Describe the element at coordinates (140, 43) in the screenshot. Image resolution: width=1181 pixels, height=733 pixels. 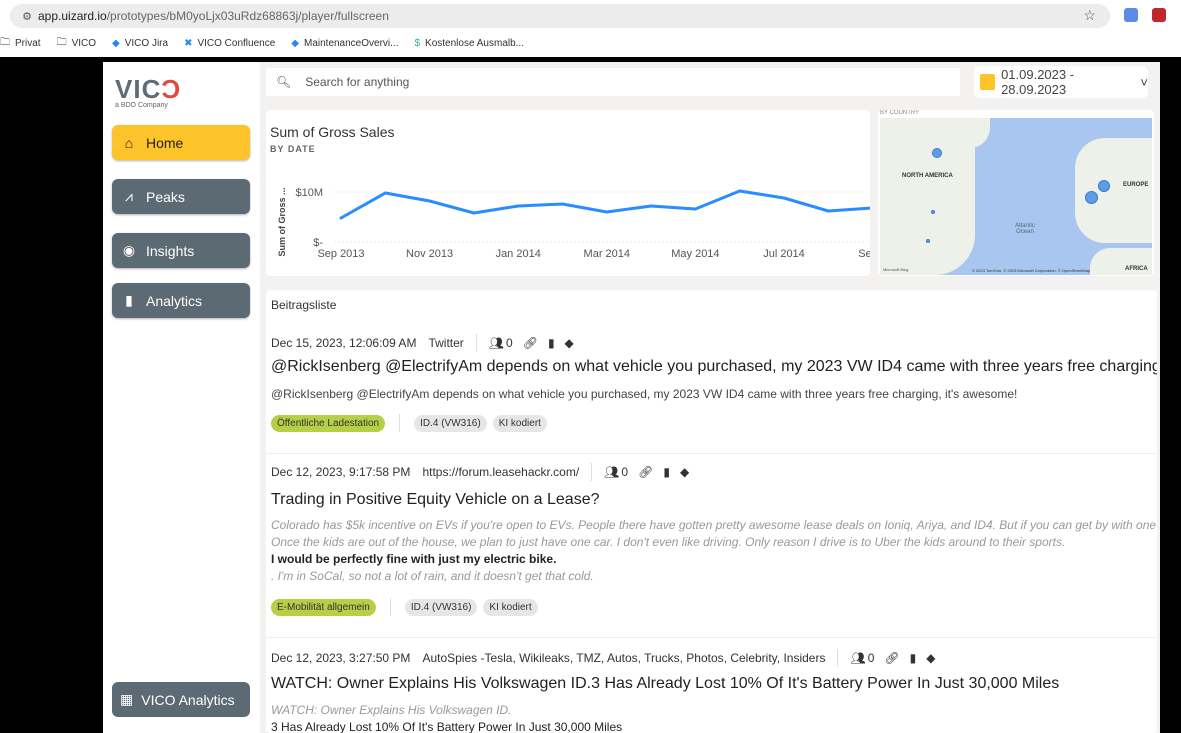
I see `bookmark-vico-jira: ◆ VICO Jira` at that location.